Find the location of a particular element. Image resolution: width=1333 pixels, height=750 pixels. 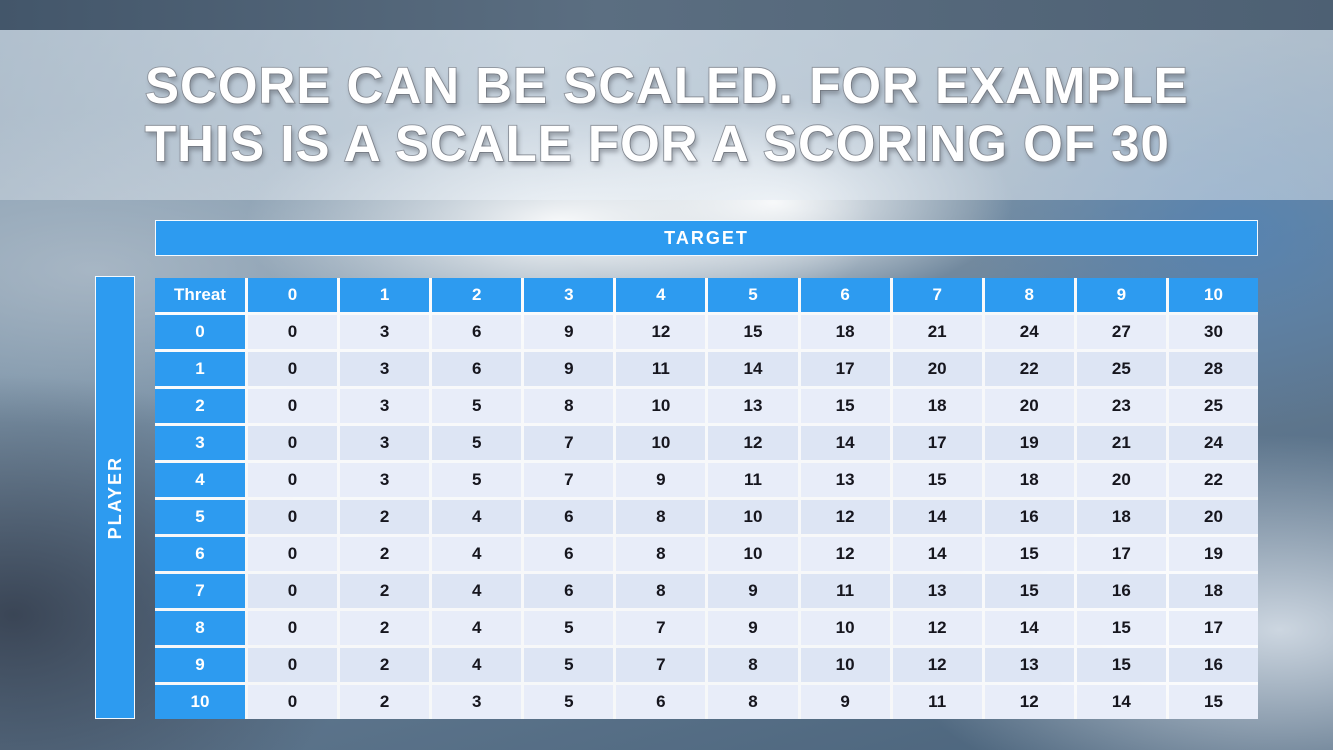

score-cell-2-5: 13 is located at coordinates (753, 406).